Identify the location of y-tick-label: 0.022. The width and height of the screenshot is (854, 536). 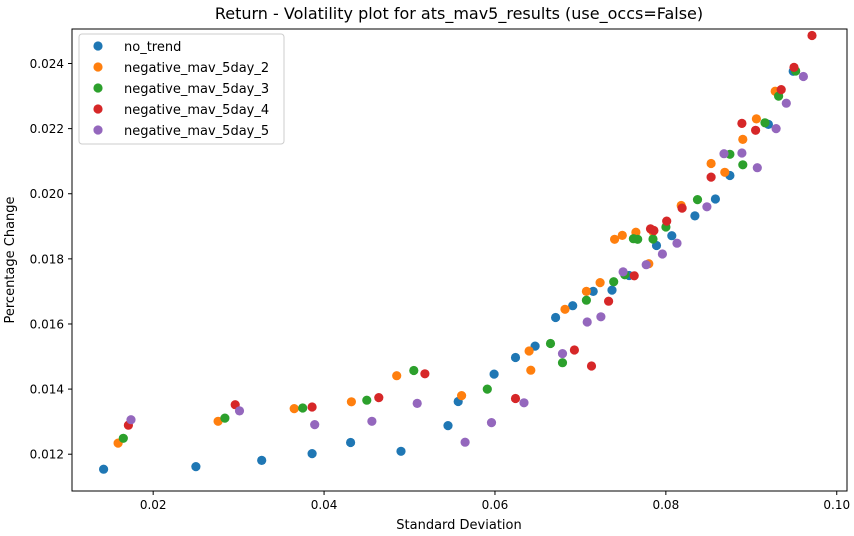
(47, 129).